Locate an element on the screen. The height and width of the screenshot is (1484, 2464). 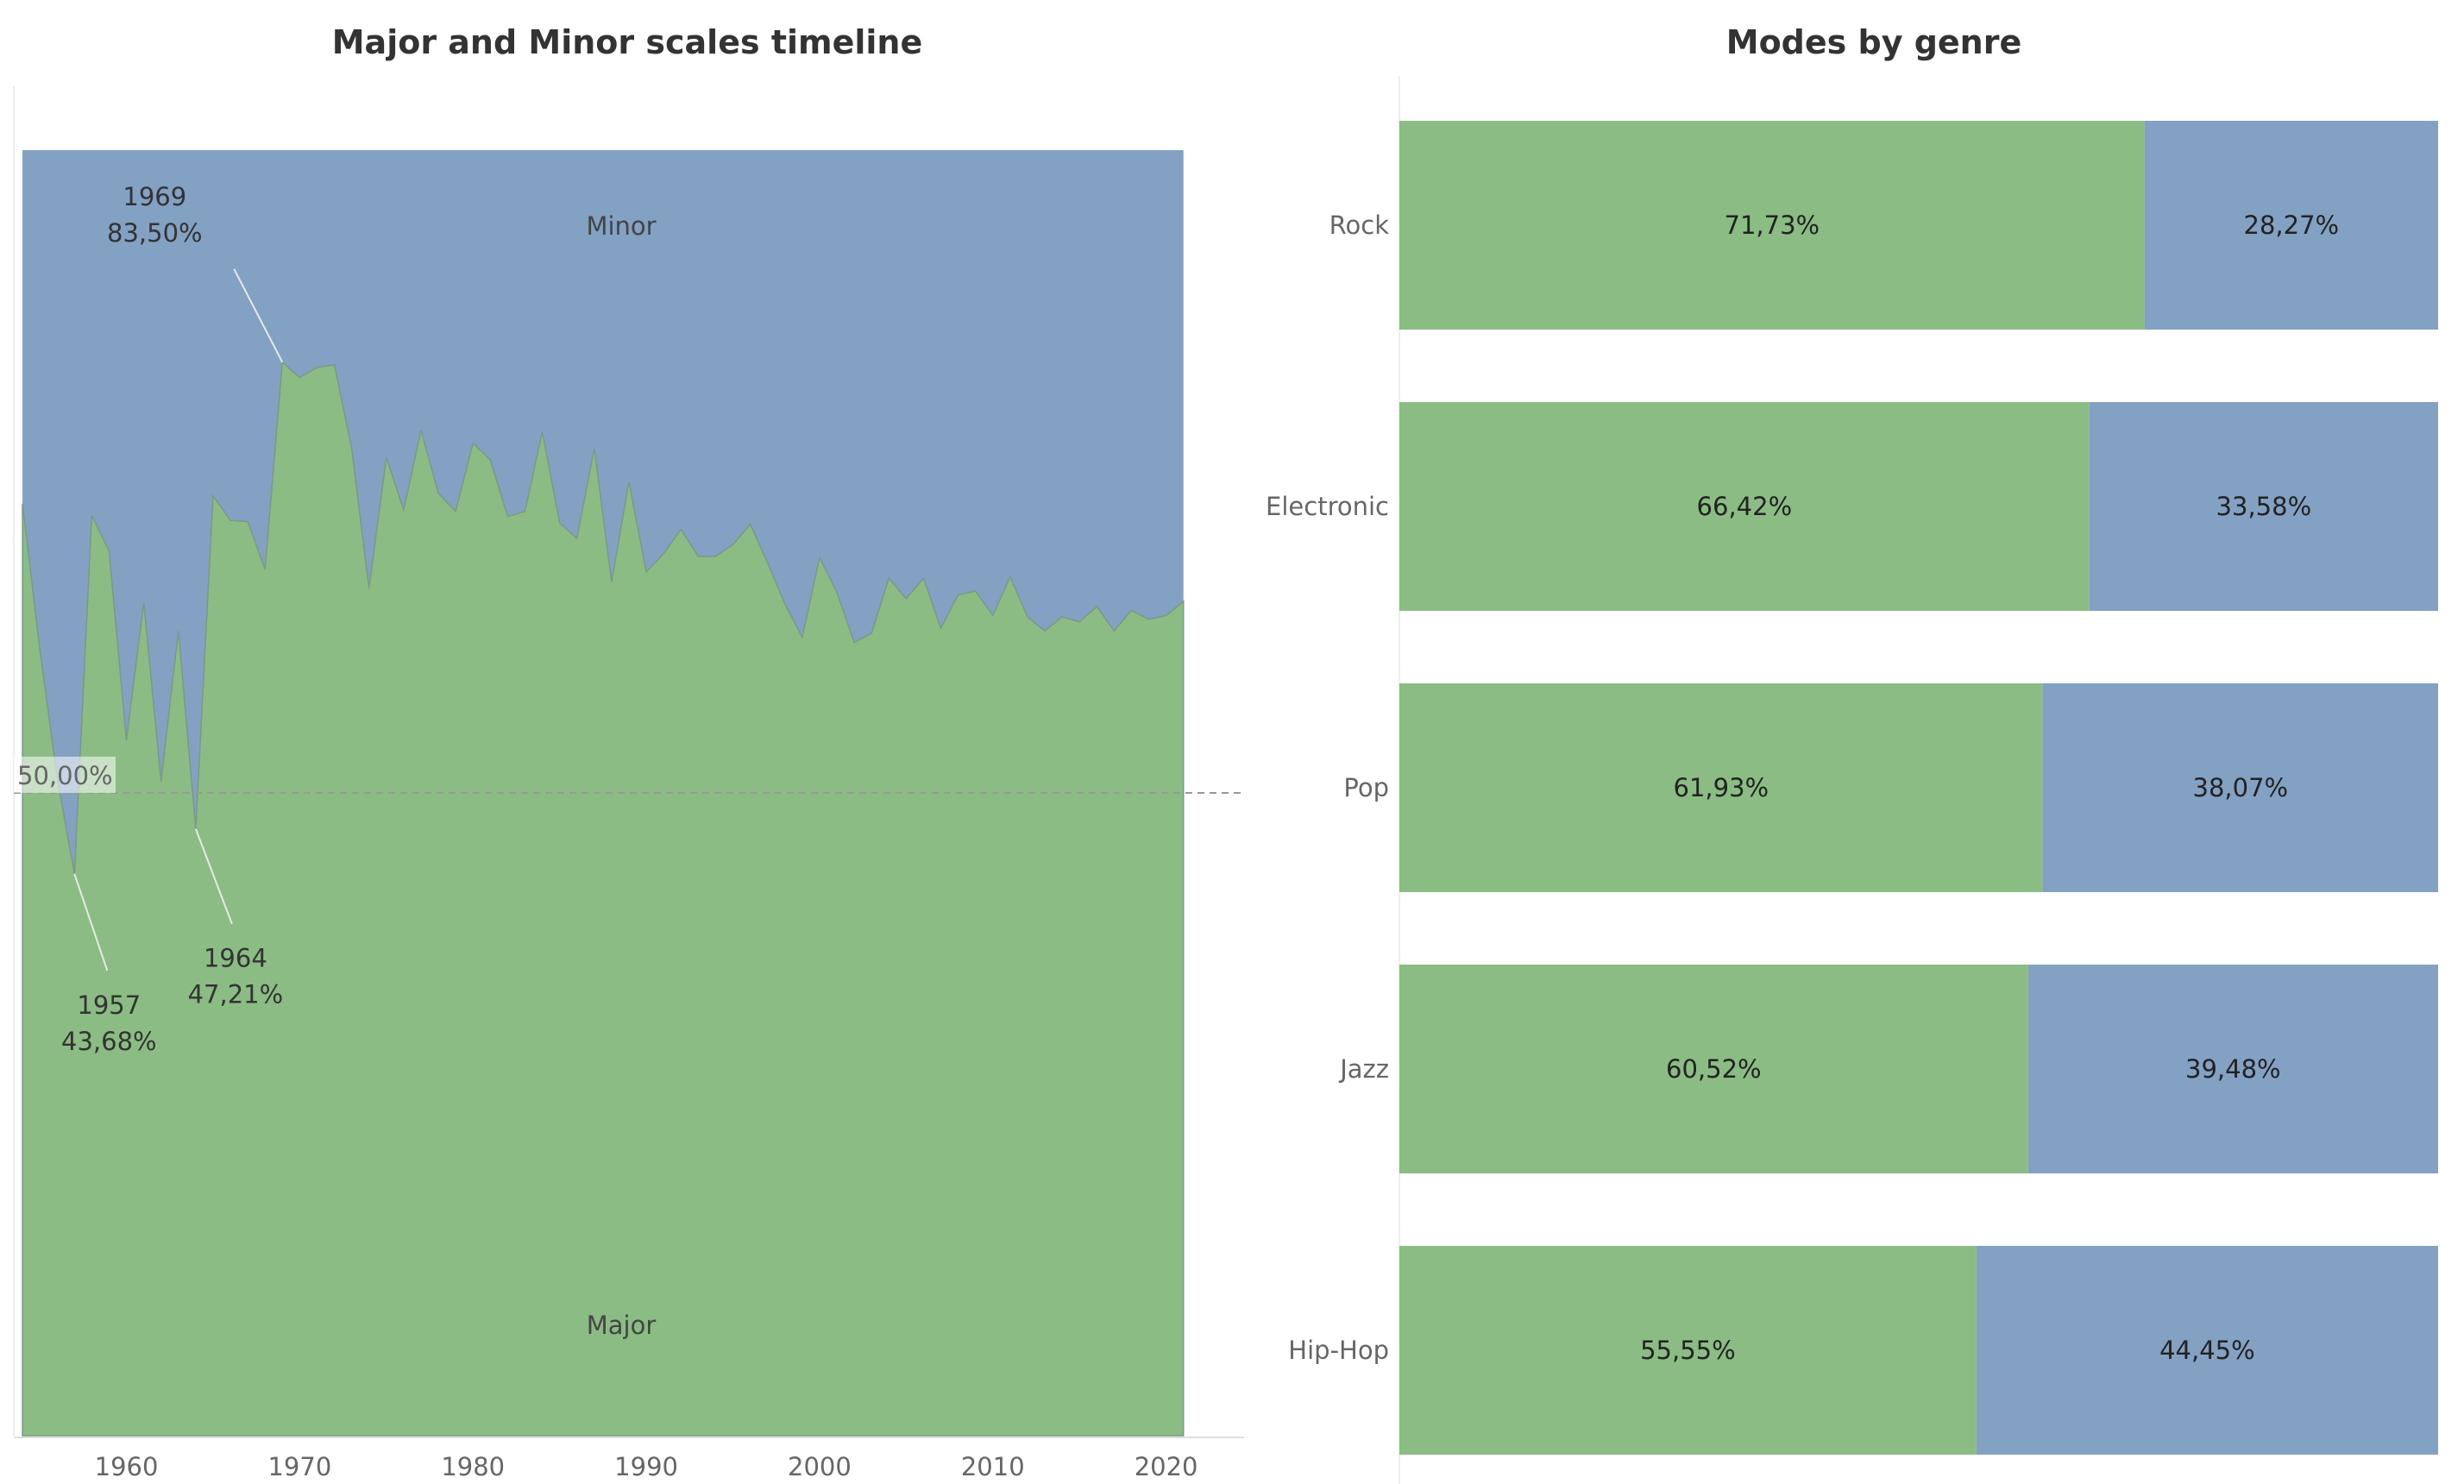
minor-region-label: Minor is located at coordinates (621, 226).